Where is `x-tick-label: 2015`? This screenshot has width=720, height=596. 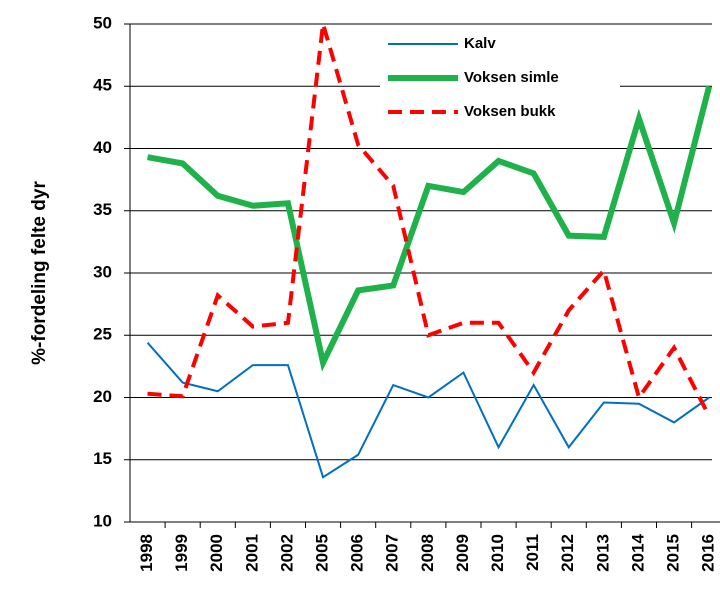
x-tick-label: 2015 is located at coordinates (673, 553).